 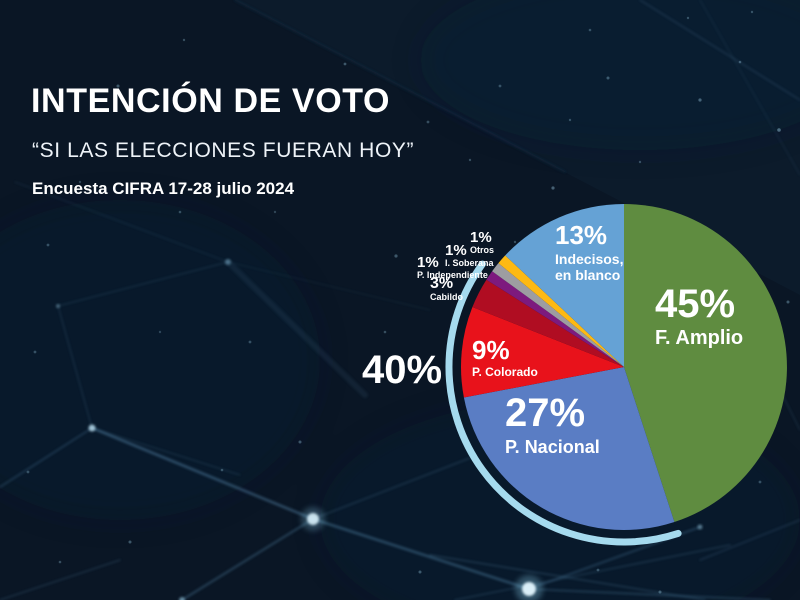 I want to click on label-otros-name: Otros, so click(x=482, y=250).